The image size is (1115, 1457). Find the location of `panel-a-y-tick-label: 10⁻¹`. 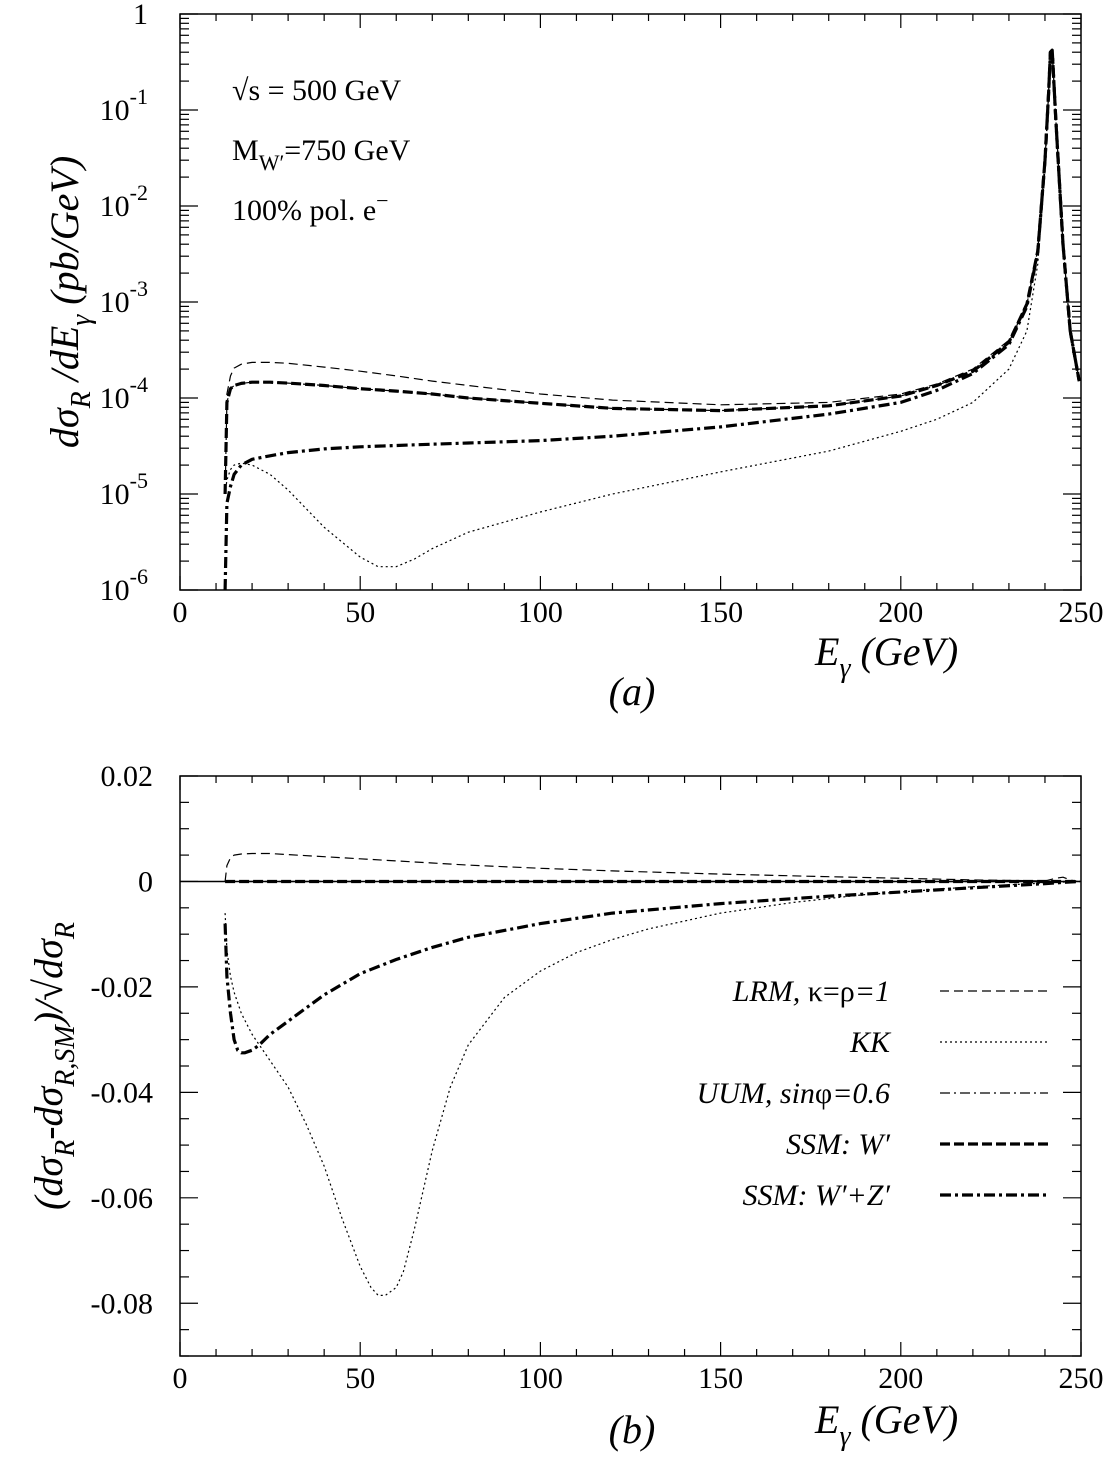

panel-a-y-tick-label: 10⁻¹ is located at coordinates (124, 105).